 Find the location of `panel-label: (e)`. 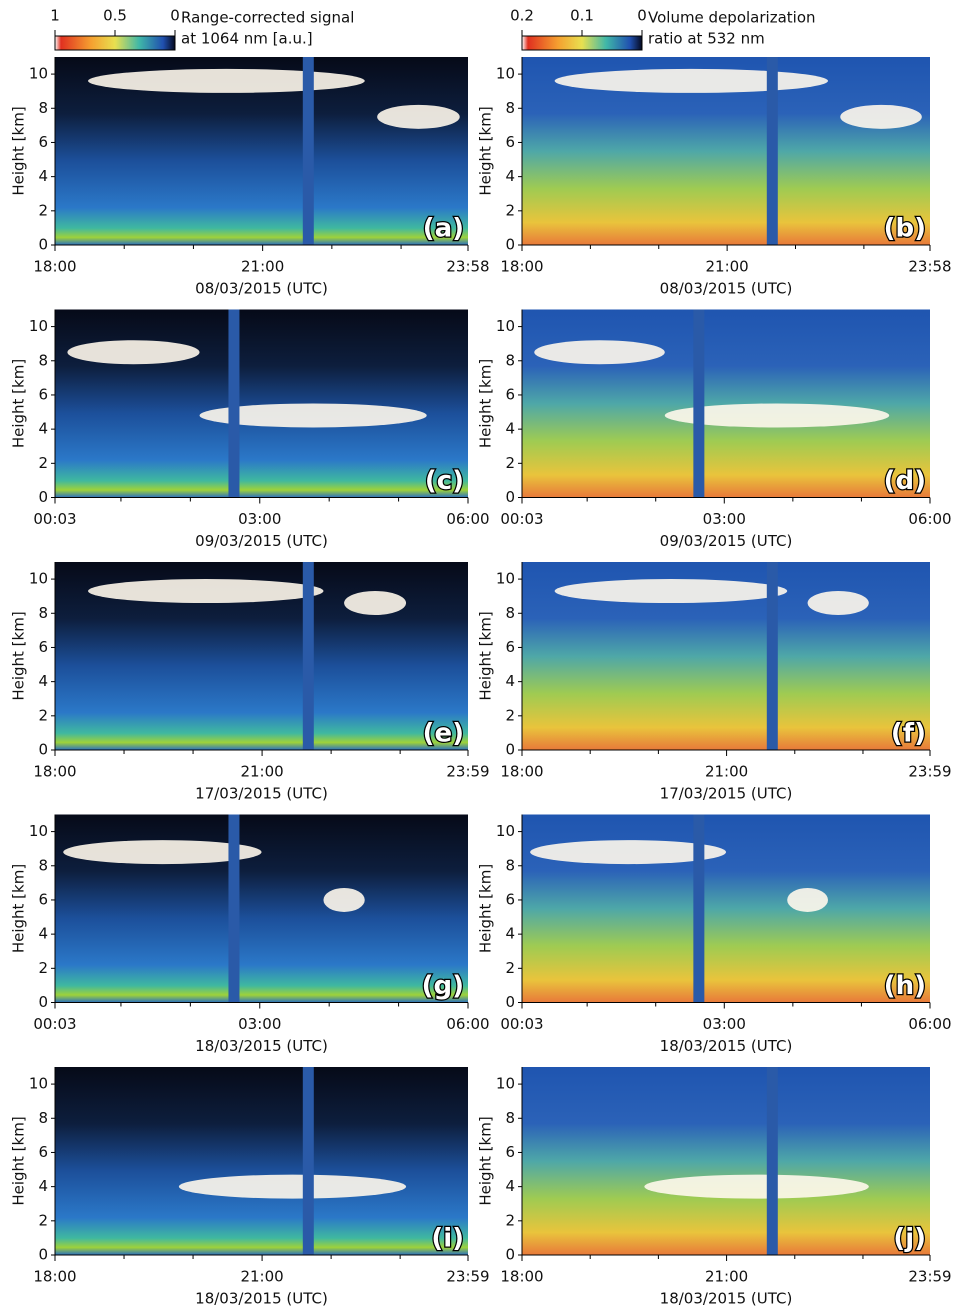

panel-label: (e) is located at coordinates (443, 734).